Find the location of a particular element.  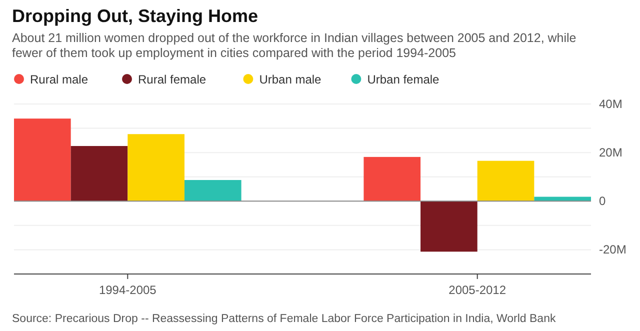

source-note: Source: Precarious Drop -- Reassessing Patterns of Female Labor Force Participation in India, World Bank is located at coordinates (284, 319).